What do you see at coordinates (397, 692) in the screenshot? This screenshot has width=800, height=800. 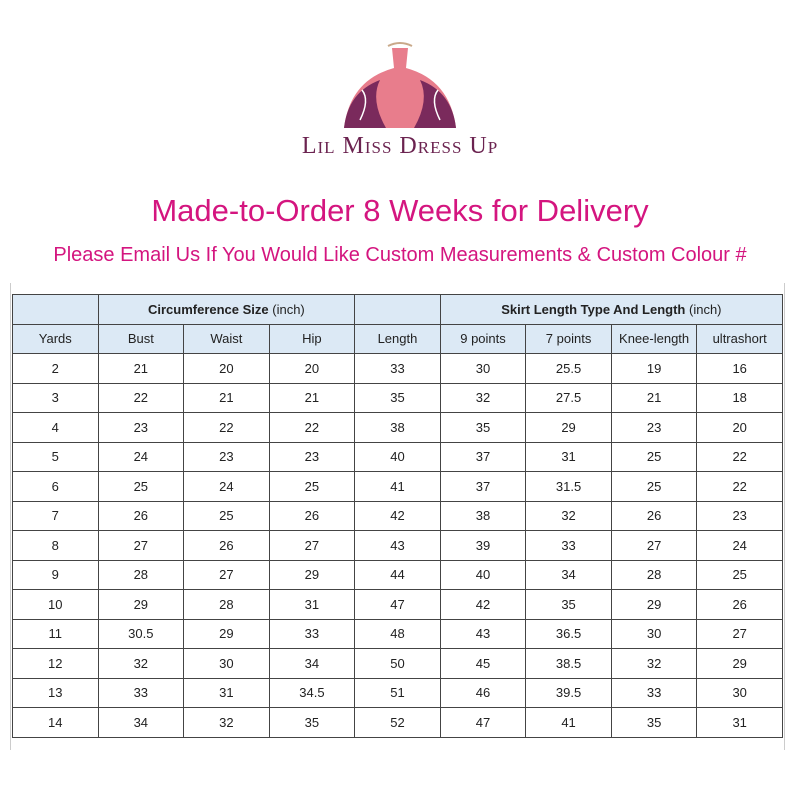 I see `table-cell: 51` at bounding box center [397, 692].